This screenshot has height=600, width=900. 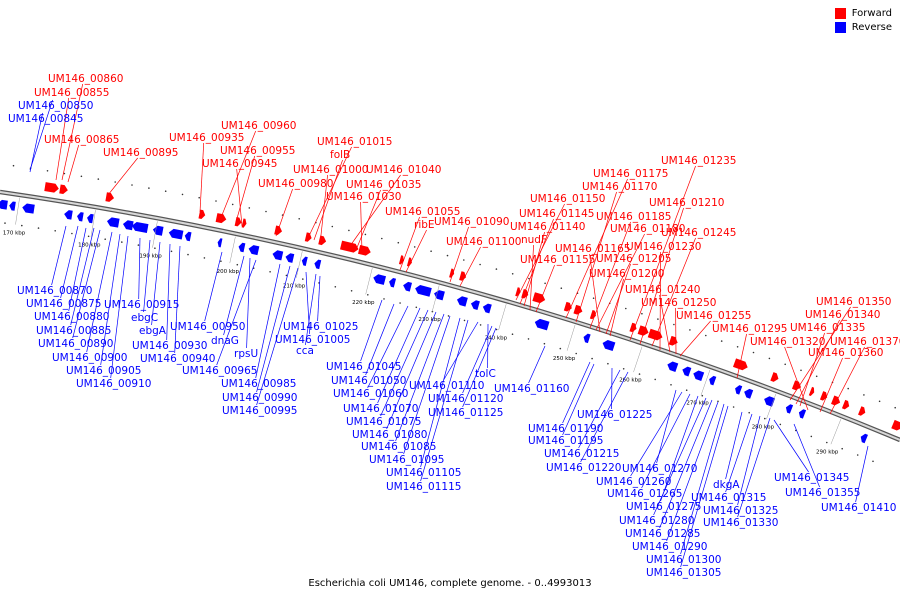 What do you see at coordinates (626, 274) in the screenshot?
I see `gene-label: UM146_01200` at bounding box center [626, 274].